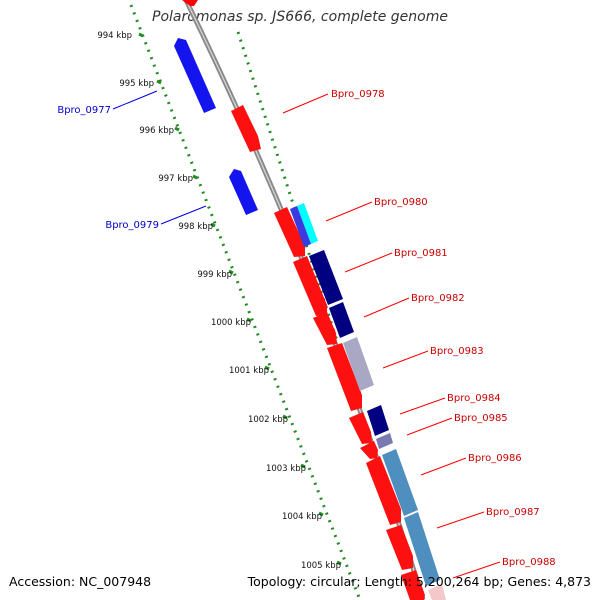 The width and height of the screenshot is (600, 600). I want to click on accession-text: Accession: NC_007948, so click(80, 581).